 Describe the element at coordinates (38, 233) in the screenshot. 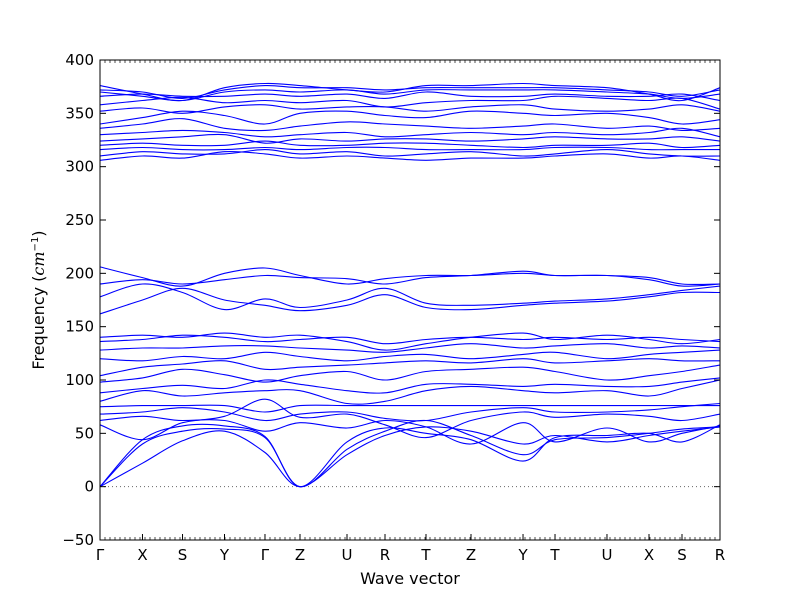

I see `y-axis-title-suffix: )` at that location.